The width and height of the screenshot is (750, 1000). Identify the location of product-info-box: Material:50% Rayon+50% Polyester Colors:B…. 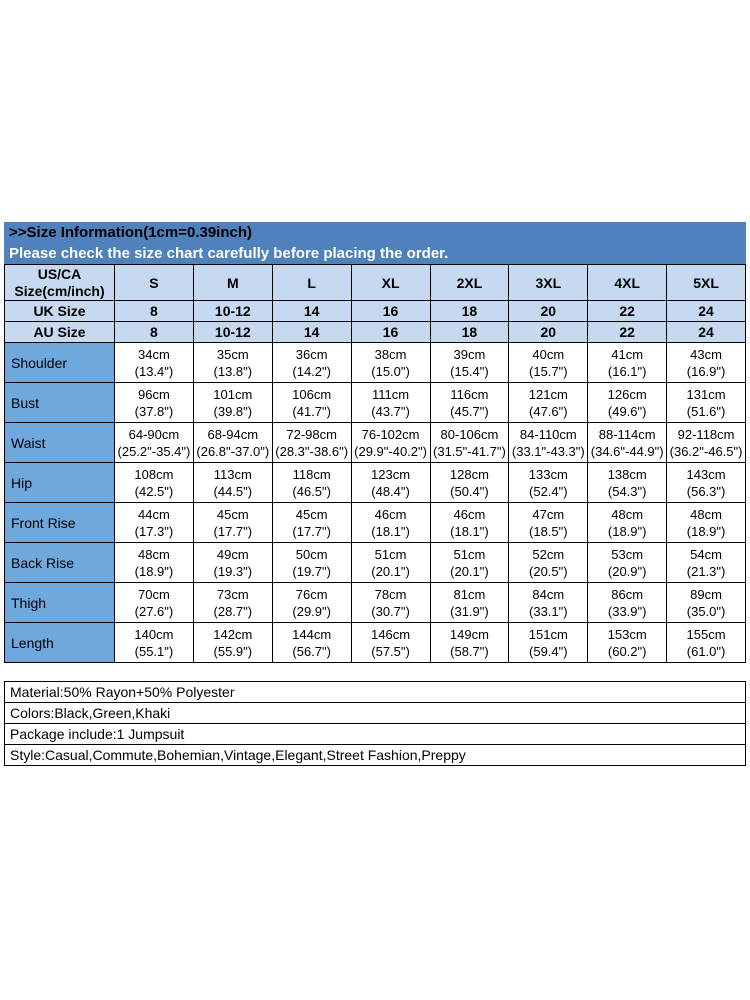
(375, 723).